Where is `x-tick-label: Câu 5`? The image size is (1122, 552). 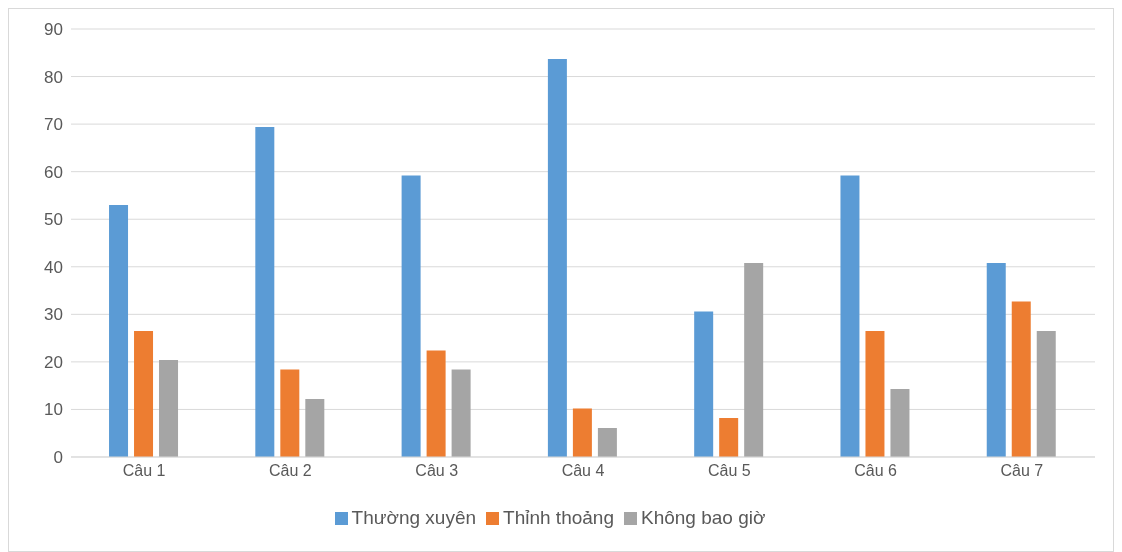
x-tick-label: Câu 5 is located at coordinates (729, 471).